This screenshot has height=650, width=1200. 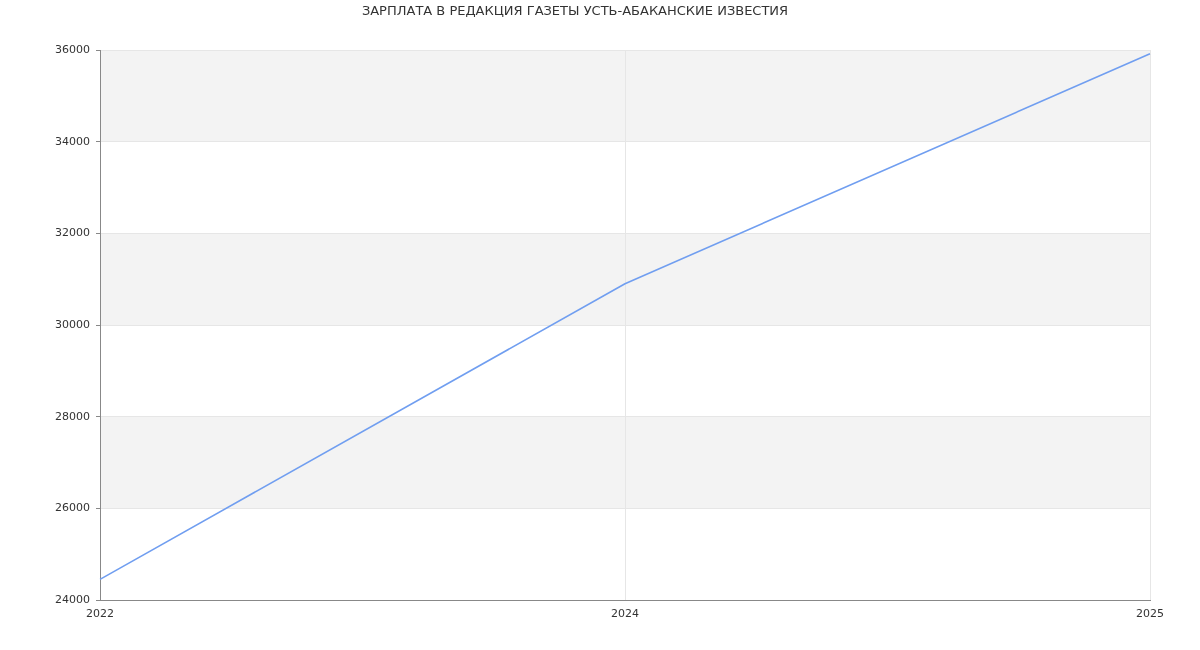 What do you see at coordinates (1150, 614) in the screenshot?
I see `x-tick-label: 2025` at bounding box center [1150, 614].